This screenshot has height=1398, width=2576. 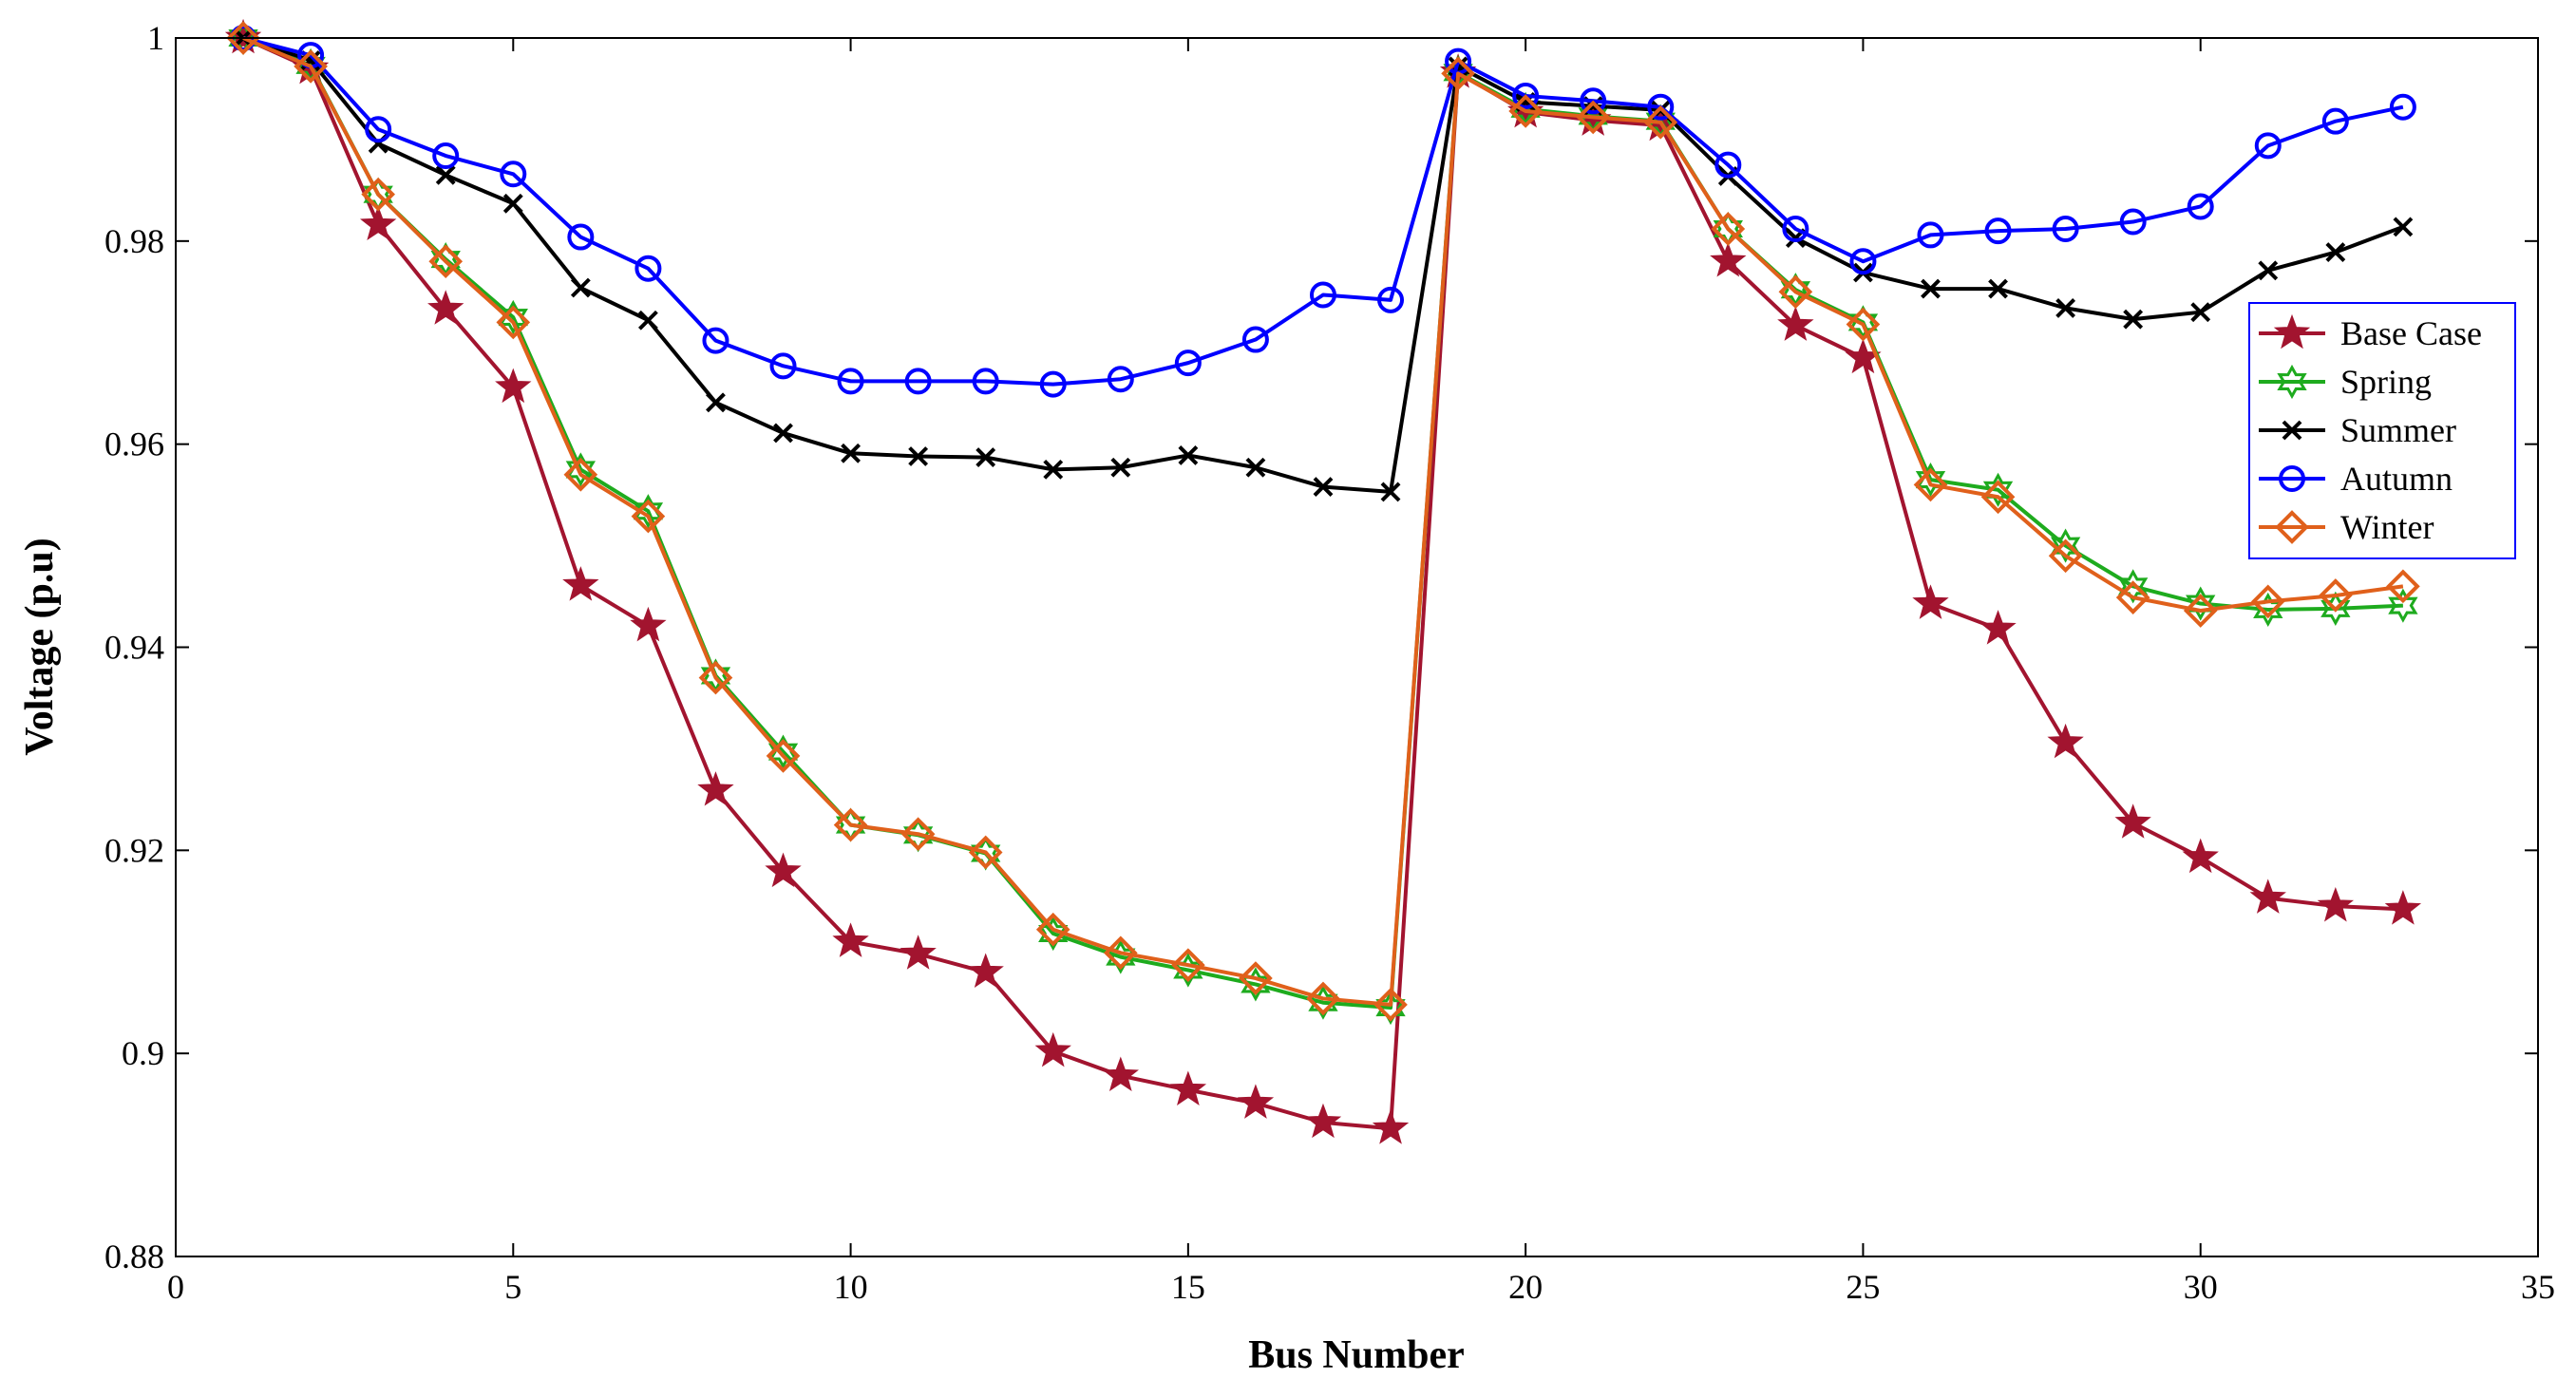 What do you see at coordinates (2387, 527) in the screenshot?
I see `legend-label-winter: Winter` at bounding box center [2387, 527].